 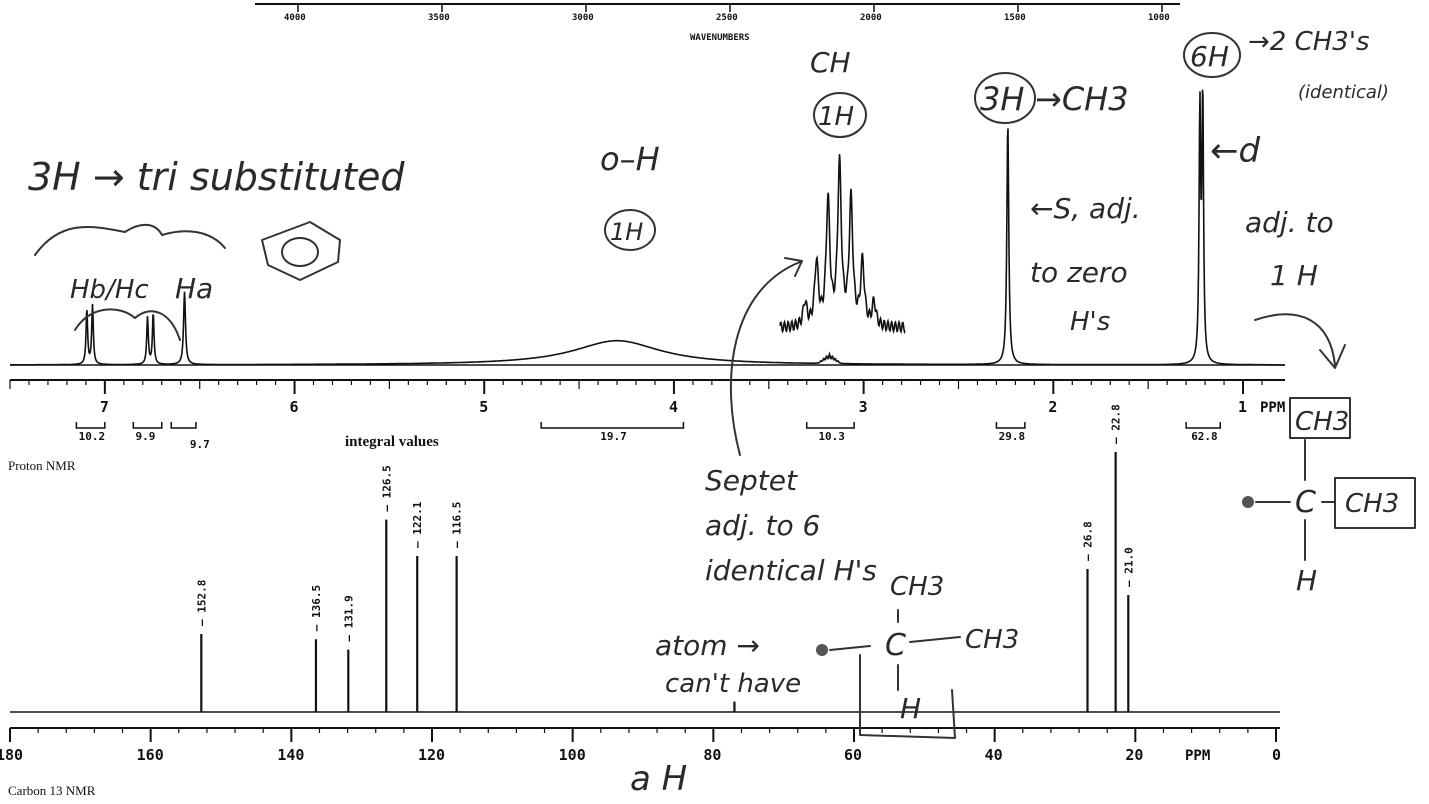 What do you see at coordinates (648, 436) in the screenshot?
I see `proton-integrals: 10.2 9.9 9.7 19.7 10.3 29.8 62.8` at bounding box center [648, 436].